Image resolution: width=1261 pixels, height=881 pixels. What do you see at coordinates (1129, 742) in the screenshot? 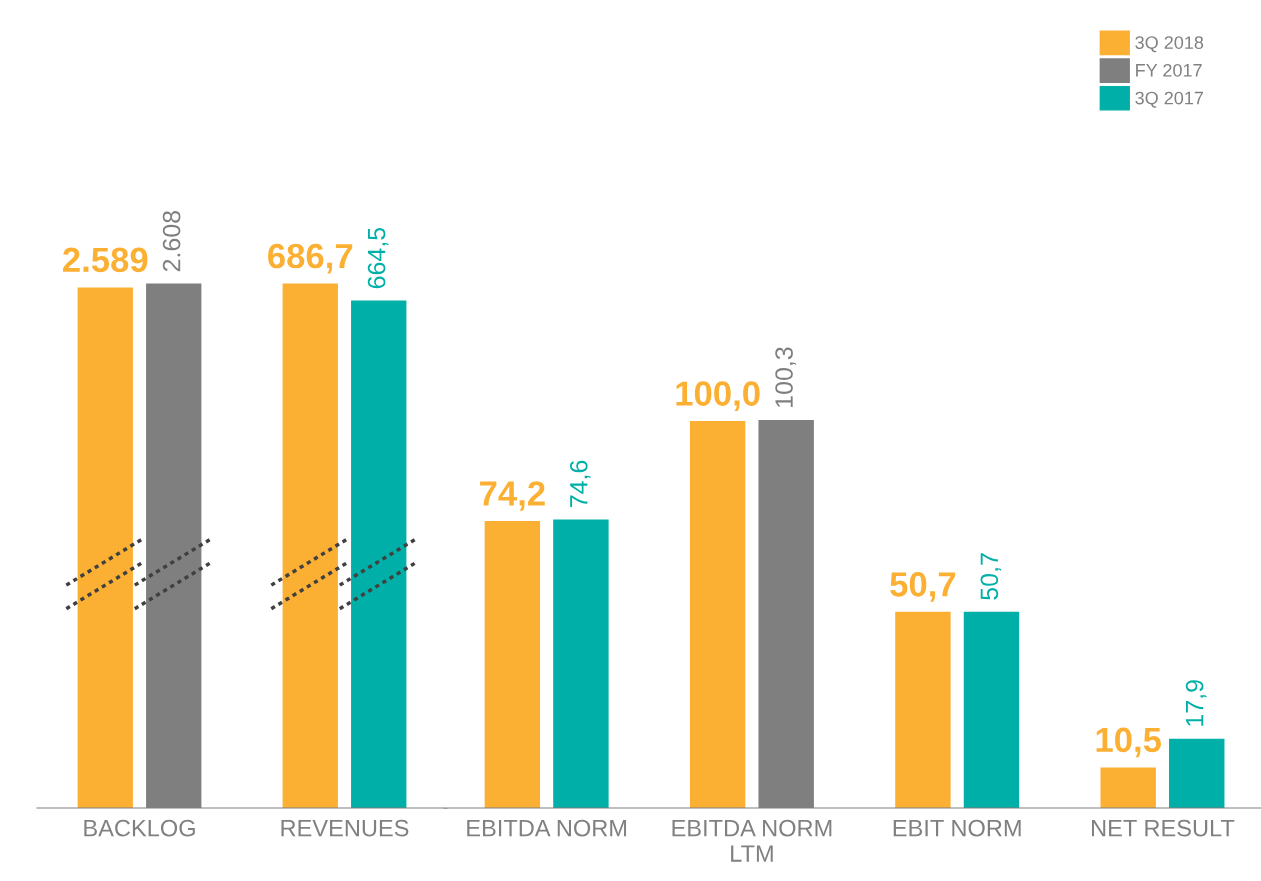
I see `data-label: 10,5` at bounding box center [1129, 742].